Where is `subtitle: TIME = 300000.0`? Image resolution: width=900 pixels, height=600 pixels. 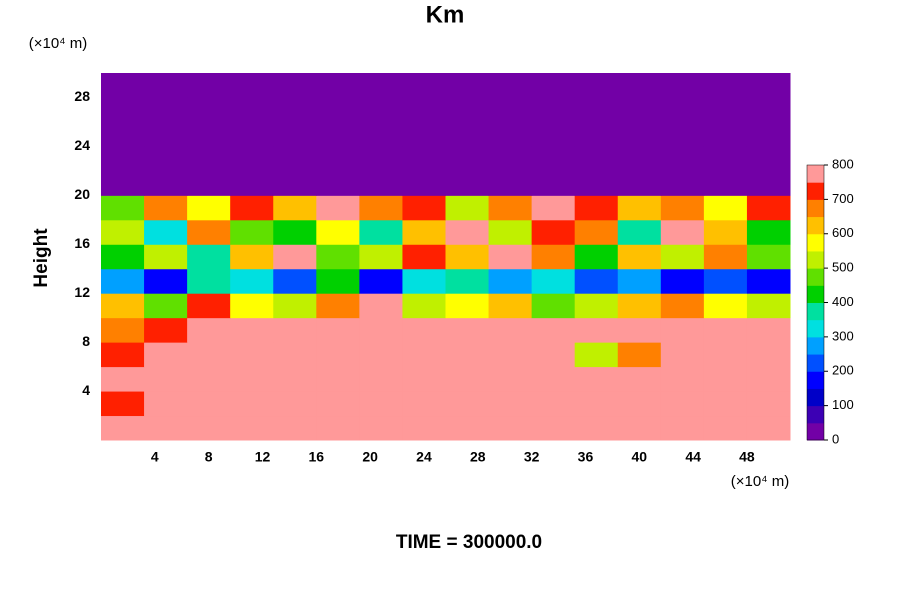 subtitle: TIME = 300000.0 is located at coordinates (469, 542).